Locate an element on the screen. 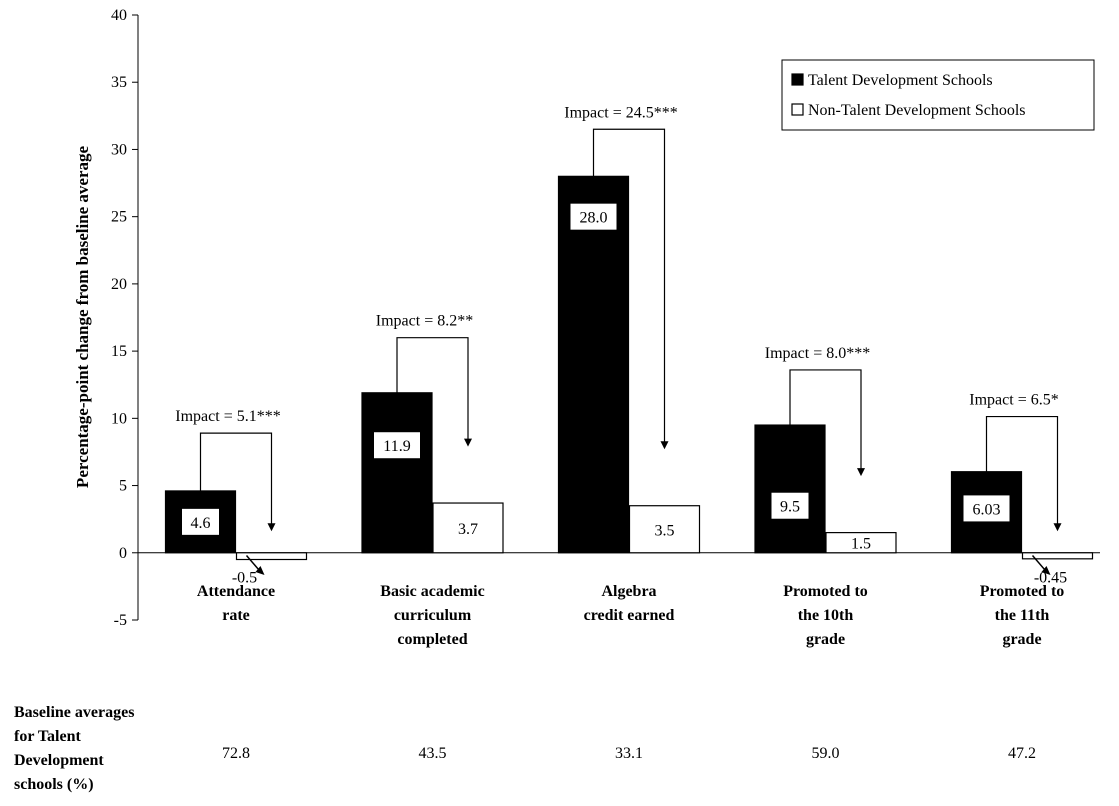 The height and width of the screenshot is (806, 1119). y-tick-label: 20 is located at coordinates (119, 284).